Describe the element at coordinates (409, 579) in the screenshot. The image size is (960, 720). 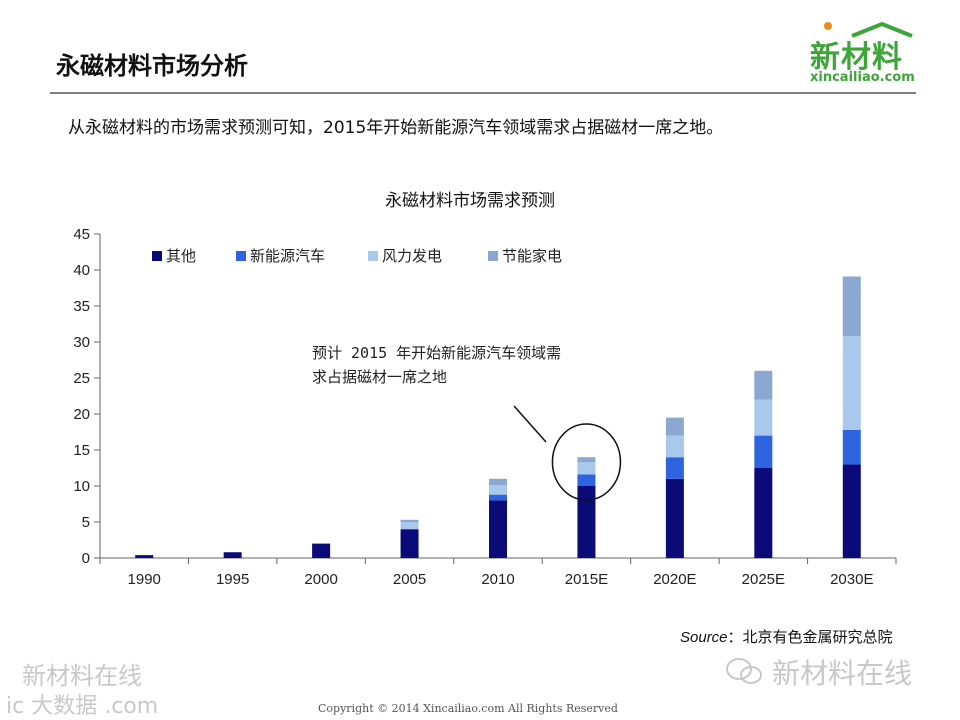
I see `x-tick-label: 2005` at that location.